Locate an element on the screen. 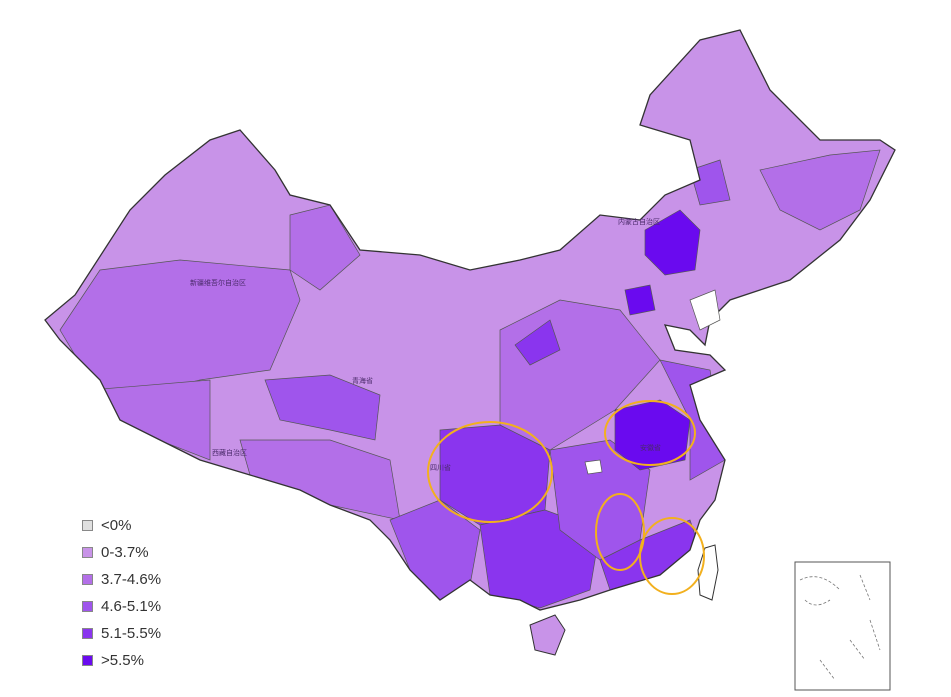 Image resolution: width=951 pixels, height=697 pixels. region-shaanxi is located at coordinates (537, 342).